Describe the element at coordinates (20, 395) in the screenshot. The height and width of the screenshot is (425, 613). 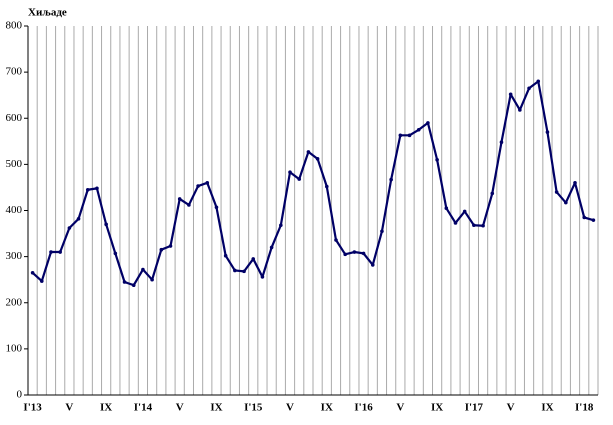
I see `y-tick-label: 0` at that location.